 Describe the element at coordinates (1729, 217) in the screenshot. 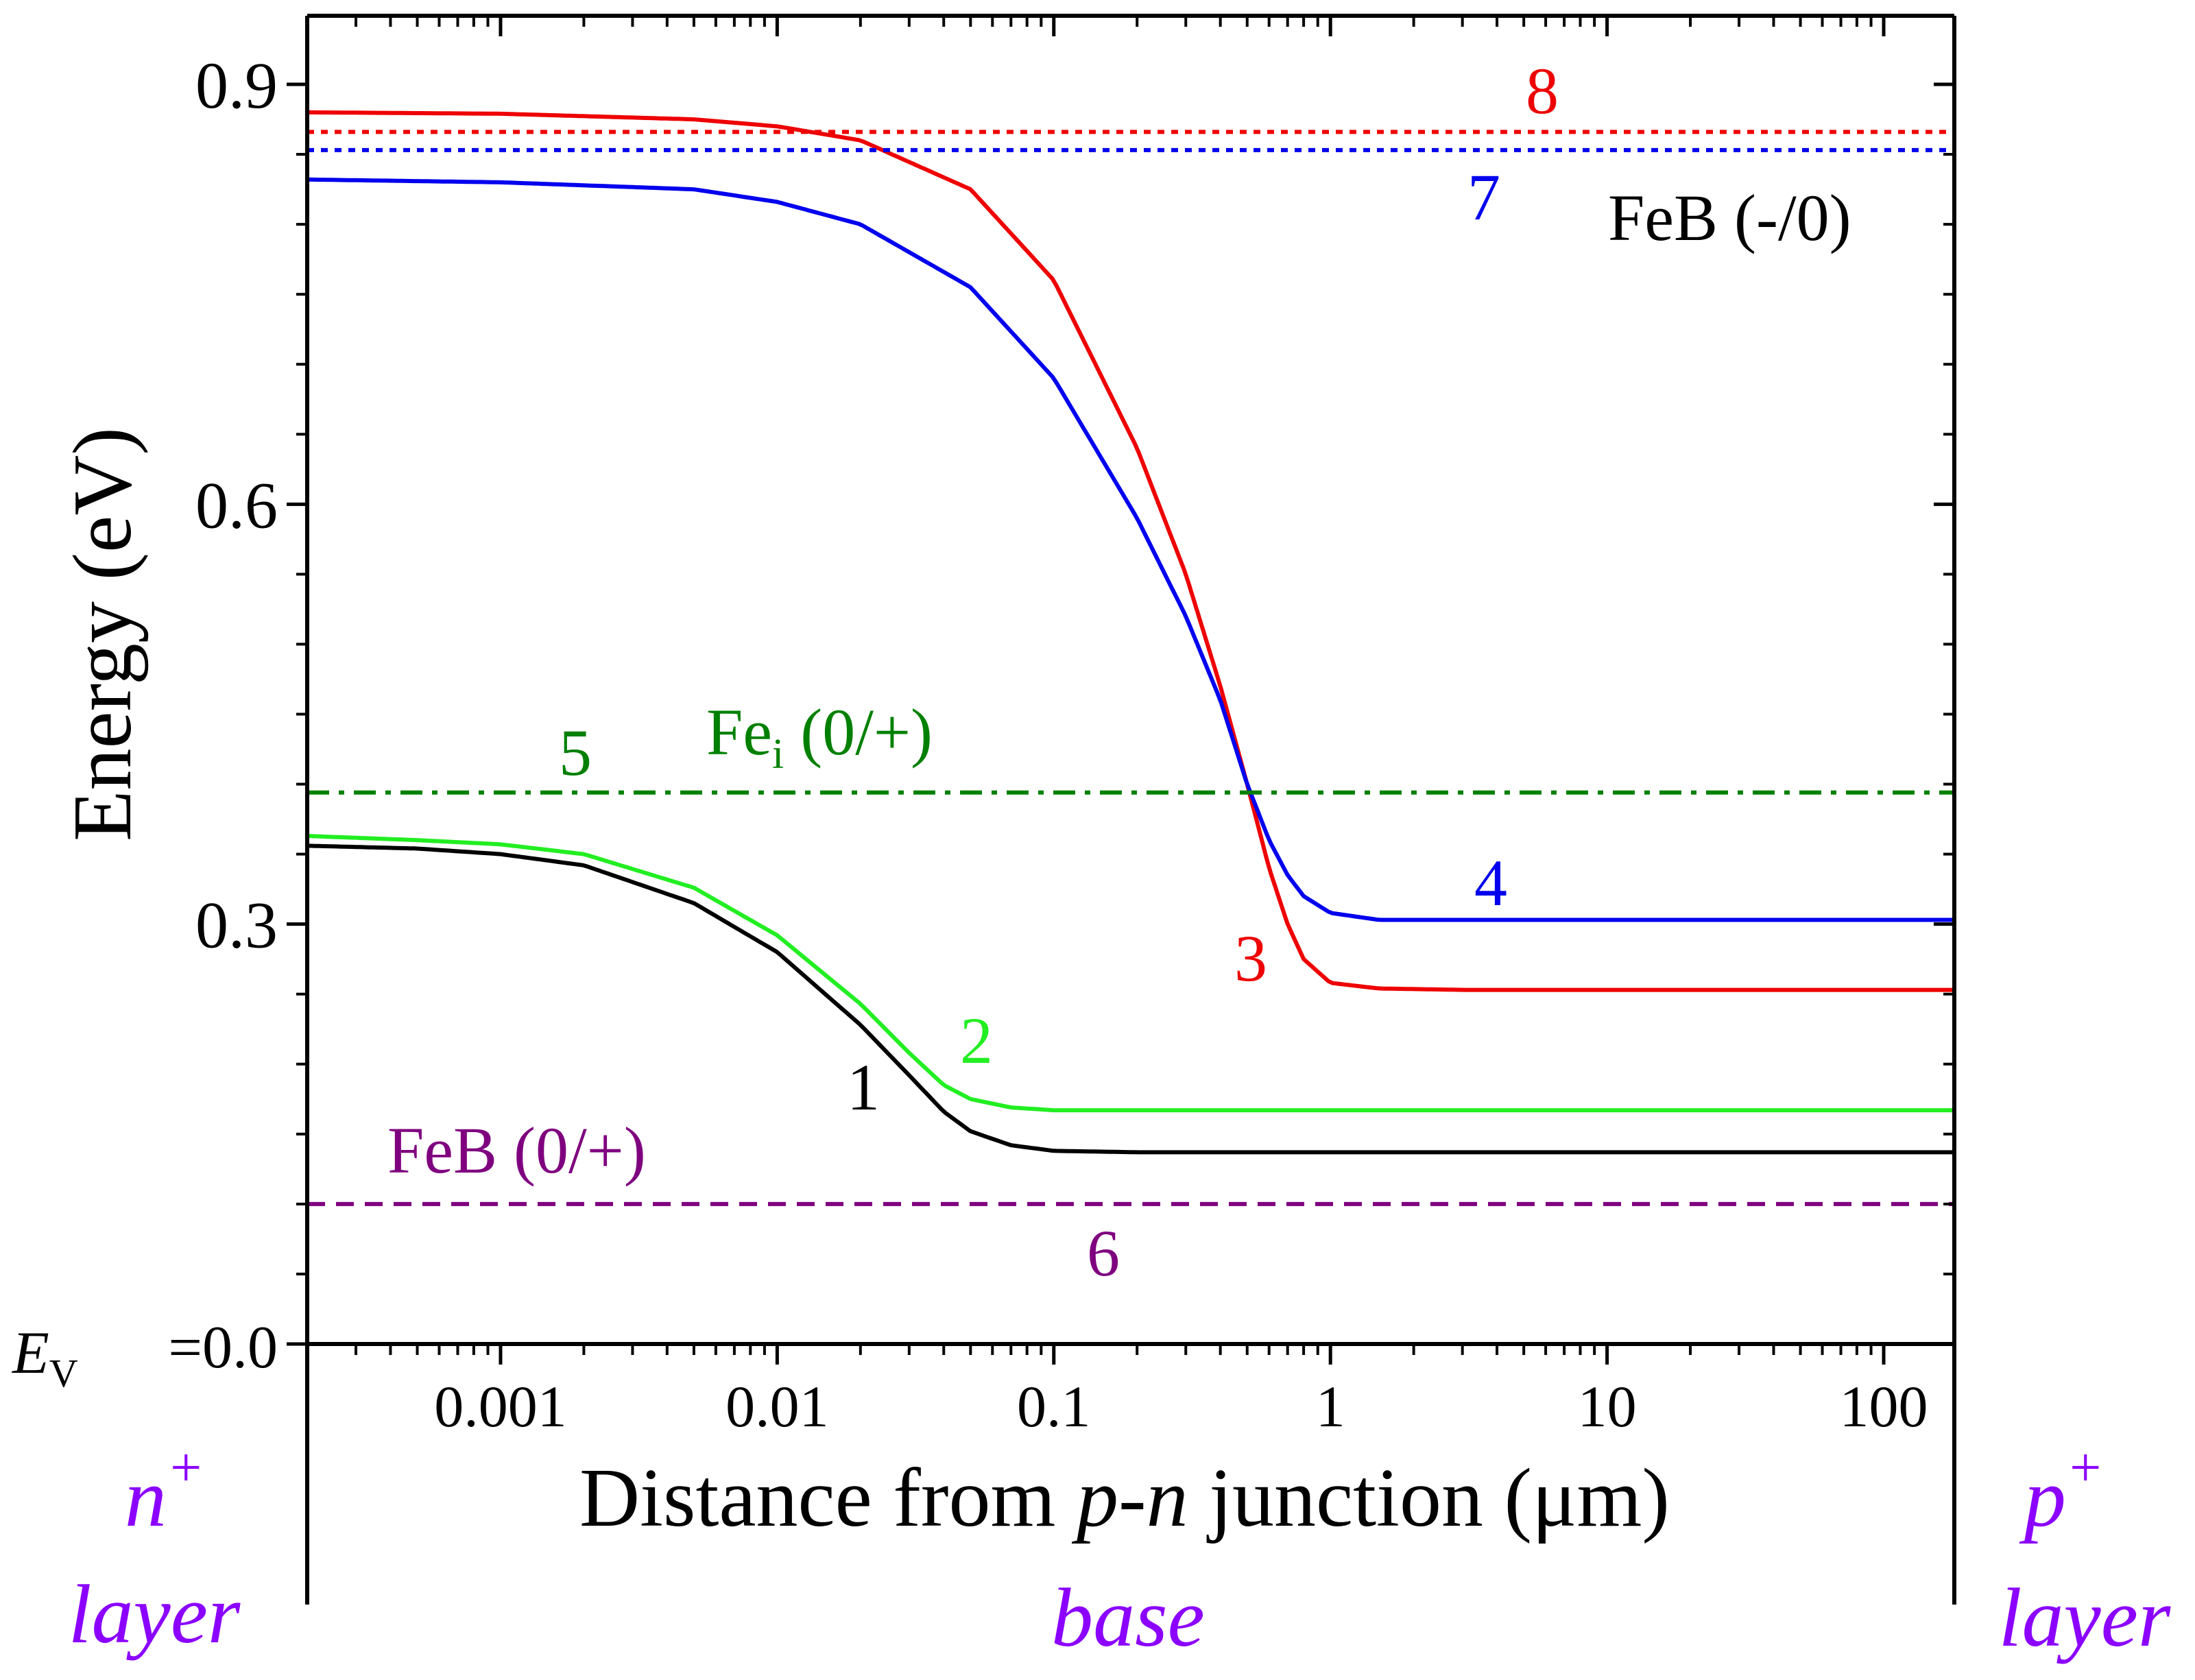

I see `feb-acceptor-annotation: FeB (-/0)` at that location.